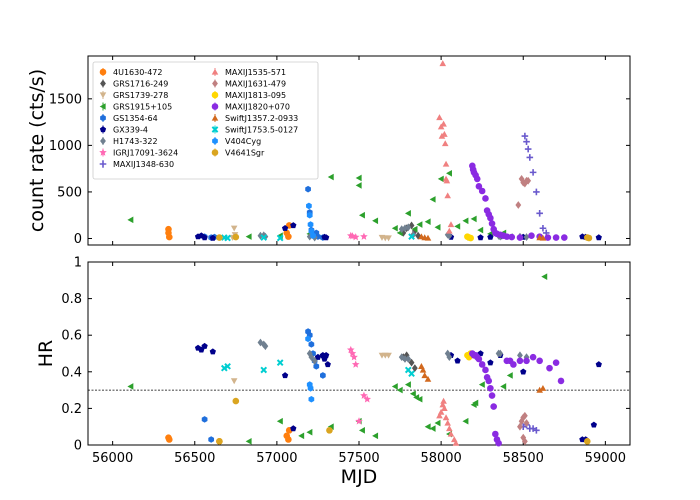 The width and height of the screenshot is (700, 500). What do you see at coordinates (136, 164) in the screenshot?
I see `legend-entry: MAXIJ1348-630` at bounding box center [136, 164].